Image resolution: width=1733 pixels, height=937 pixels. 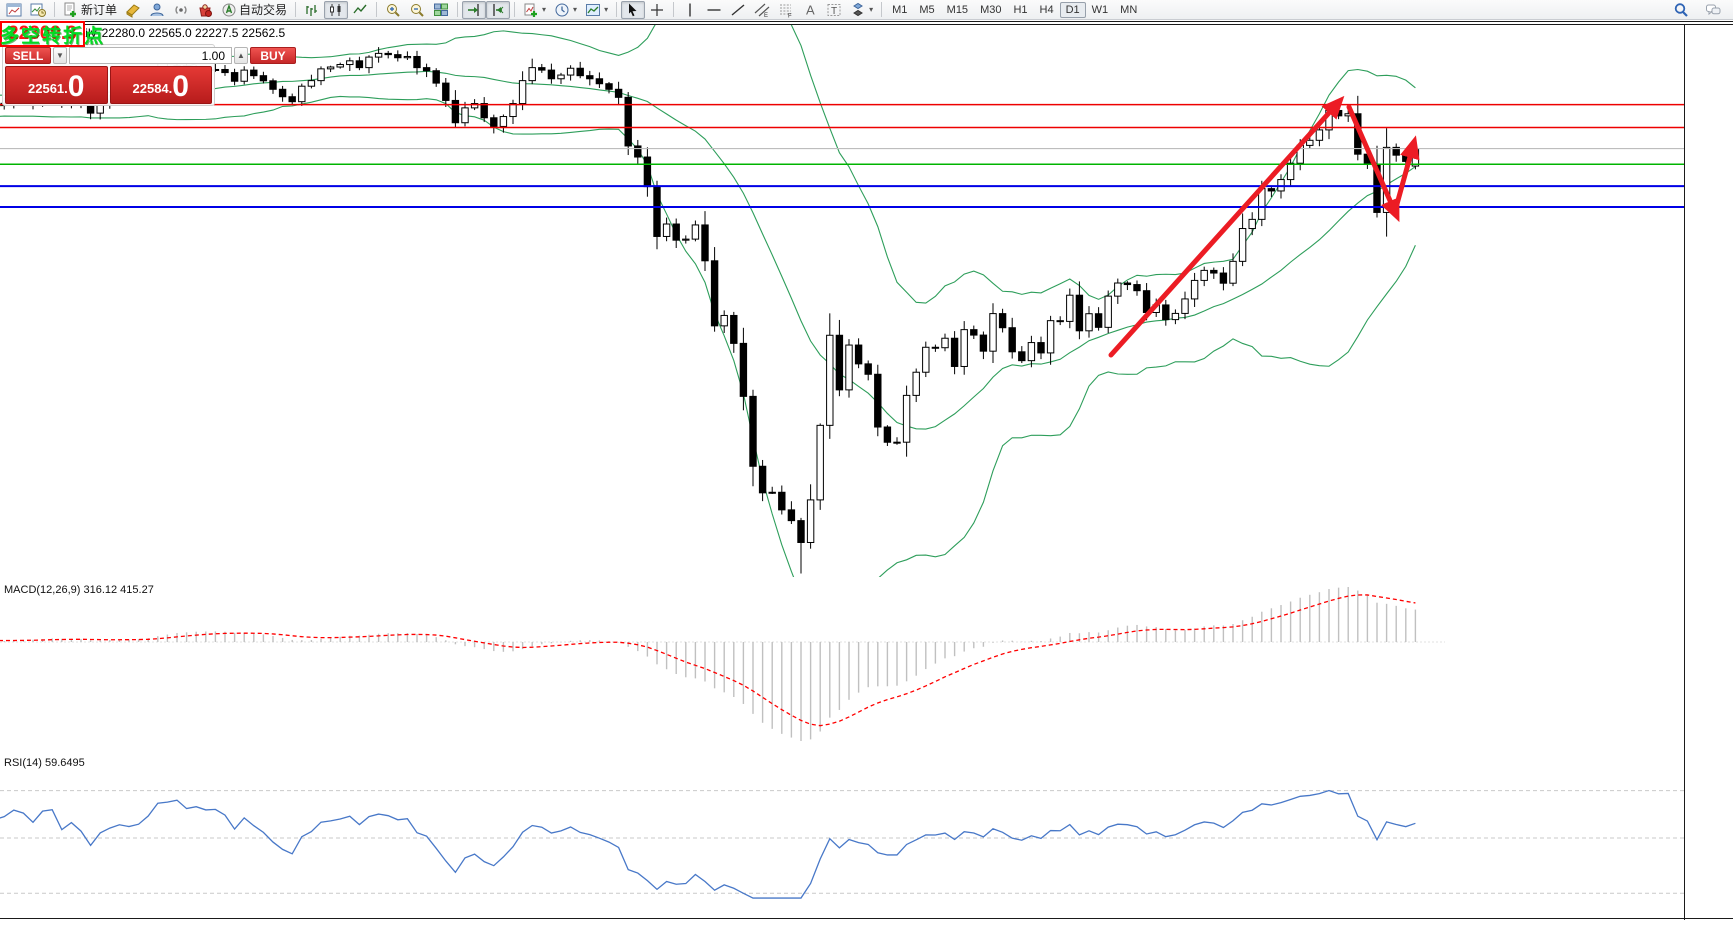 I want to click on fibonacci-button: F, so click(x=786, y=10).